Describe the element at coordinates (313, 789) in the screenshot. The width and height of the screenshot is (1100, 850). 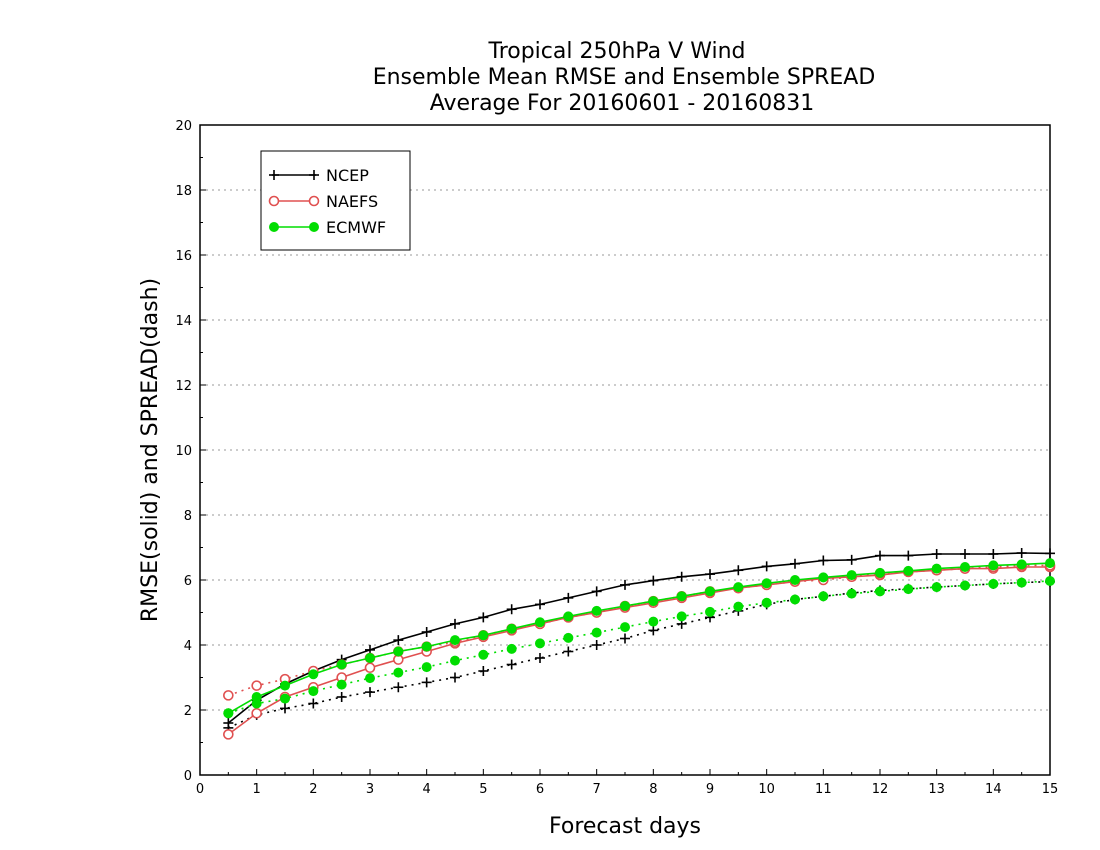
I see `x-tick-label: 2` at that location.